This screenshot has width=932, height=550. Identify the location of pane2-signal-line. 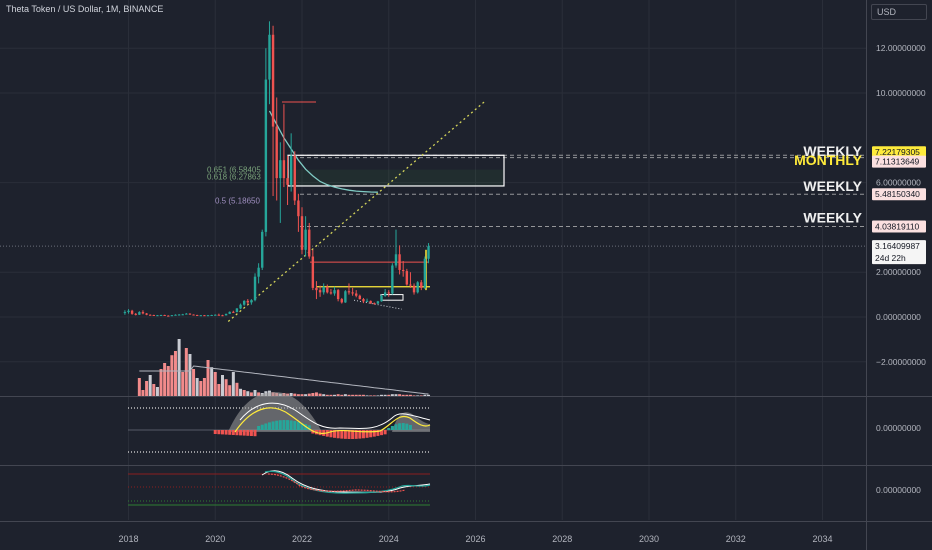
(332, 421).